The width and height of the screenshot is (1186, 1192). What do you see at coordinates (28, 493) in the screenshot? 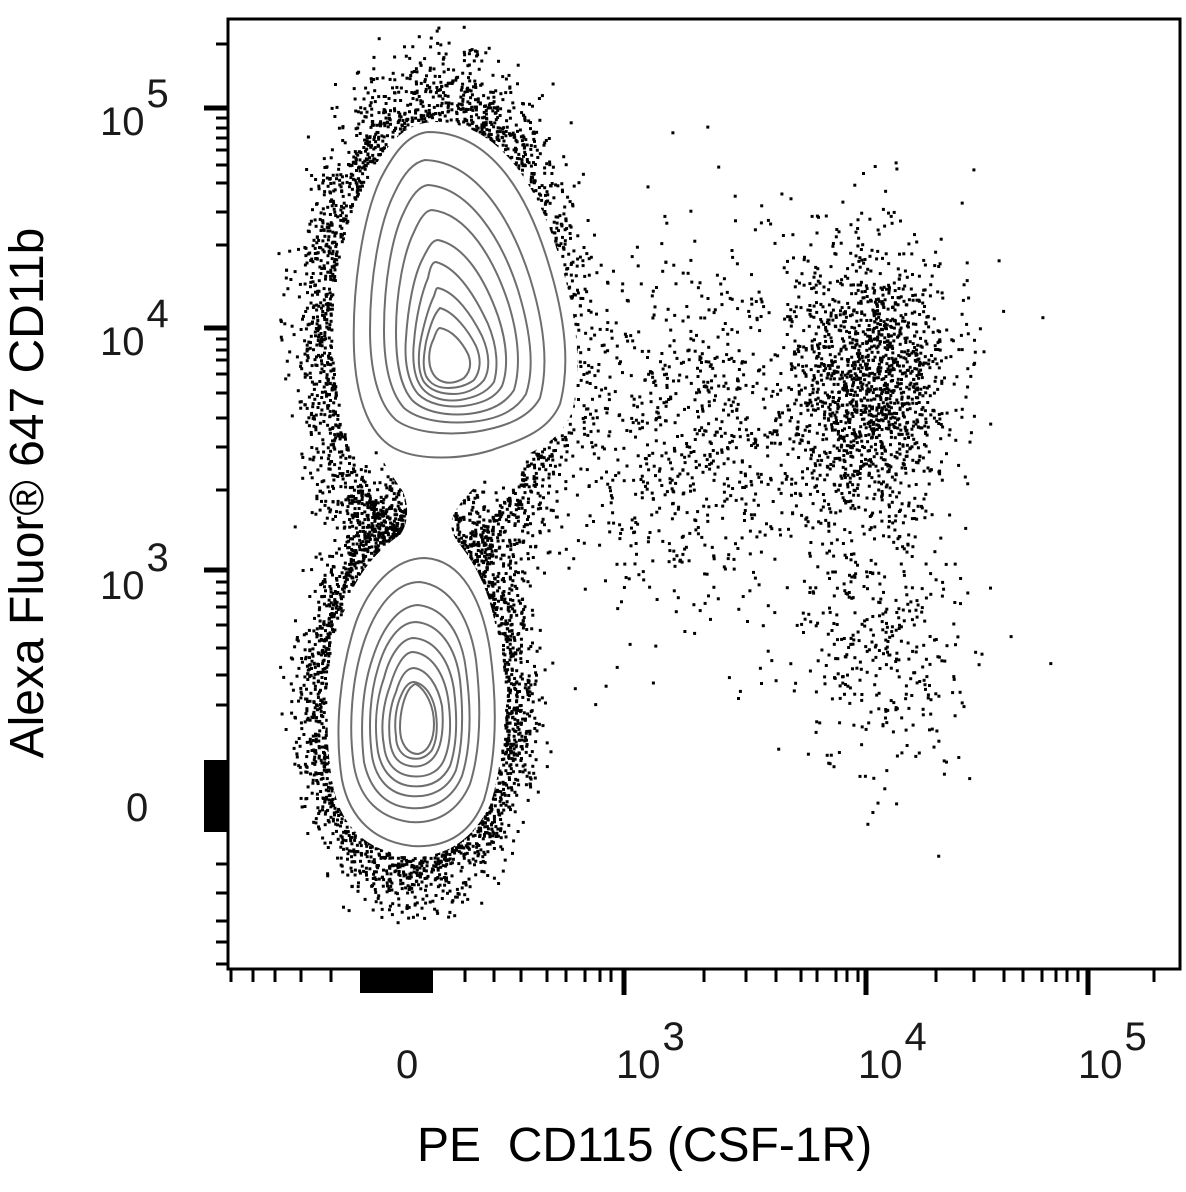
I see `y-axis-title: Alexa Fluor® 647 CD11b` at bounding box center [28, 493].